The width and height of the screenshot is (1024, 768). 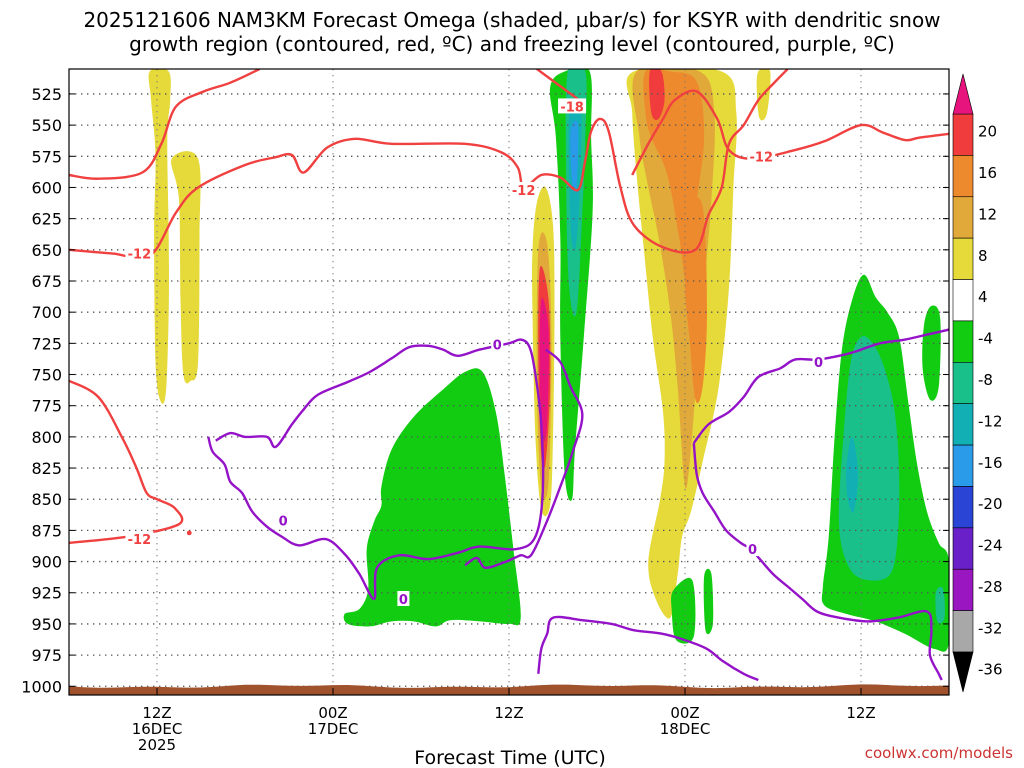 What do you see at coordinates (931, 353) in the screenshot?
I see `omega-region-descent-hour59-green` at bounding box center [931, 353].